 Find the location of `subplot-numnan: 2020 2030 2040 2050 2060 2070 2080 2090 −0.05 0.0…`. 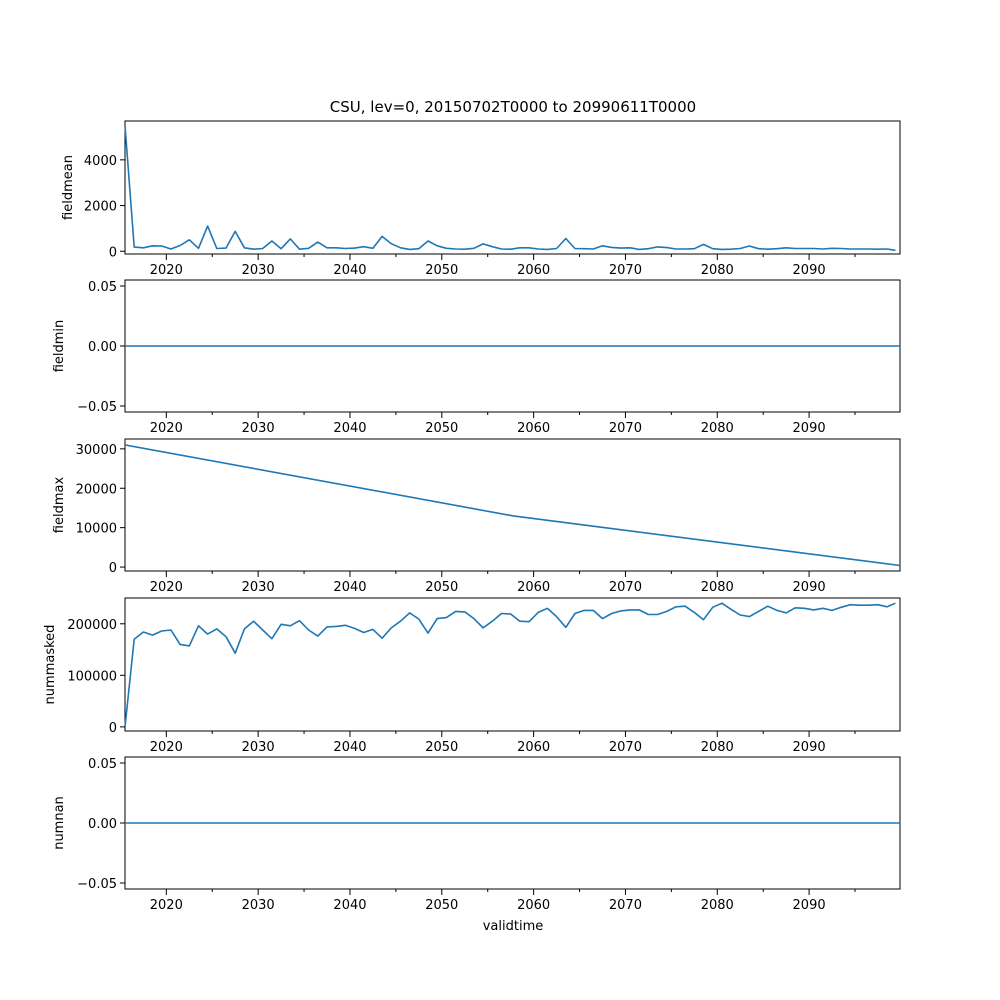

subplot-numnan: 2020 2030 2040 2050 2060 2070 2080 2090 −0.05 0.0… is located at coordinates (476, 834).